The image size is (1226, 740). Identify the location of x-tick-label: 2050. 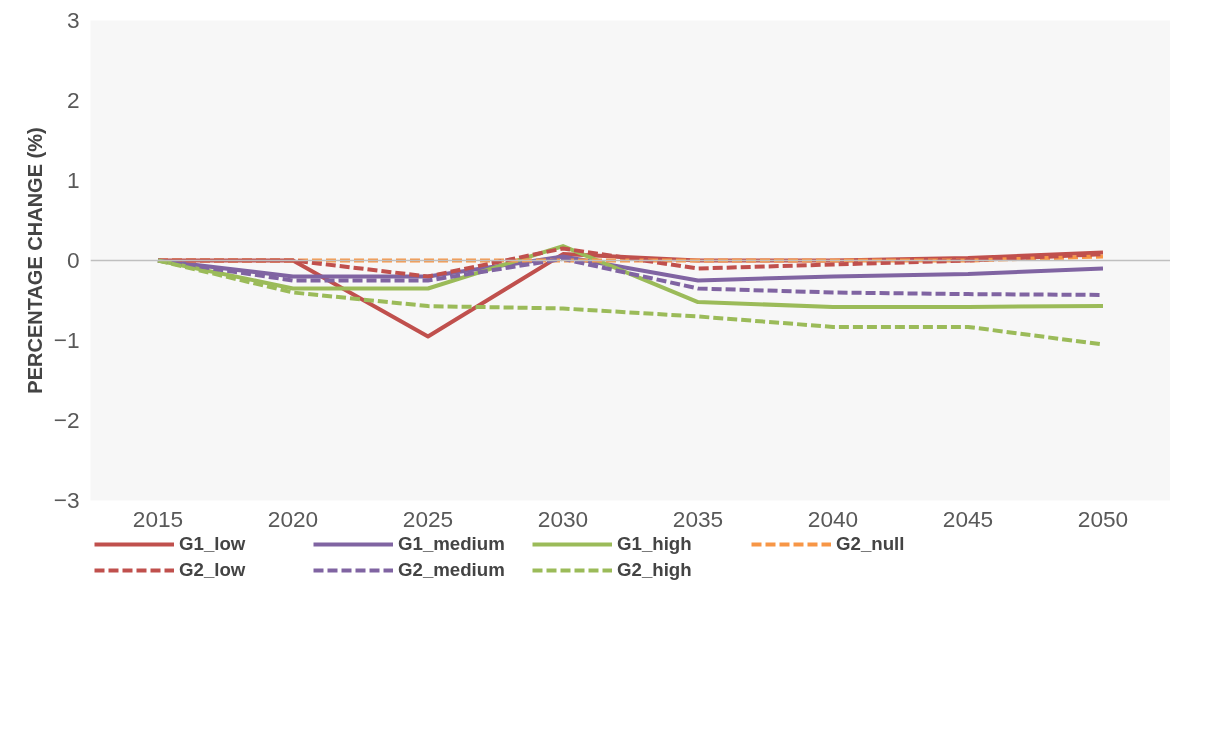
(1103, 518).